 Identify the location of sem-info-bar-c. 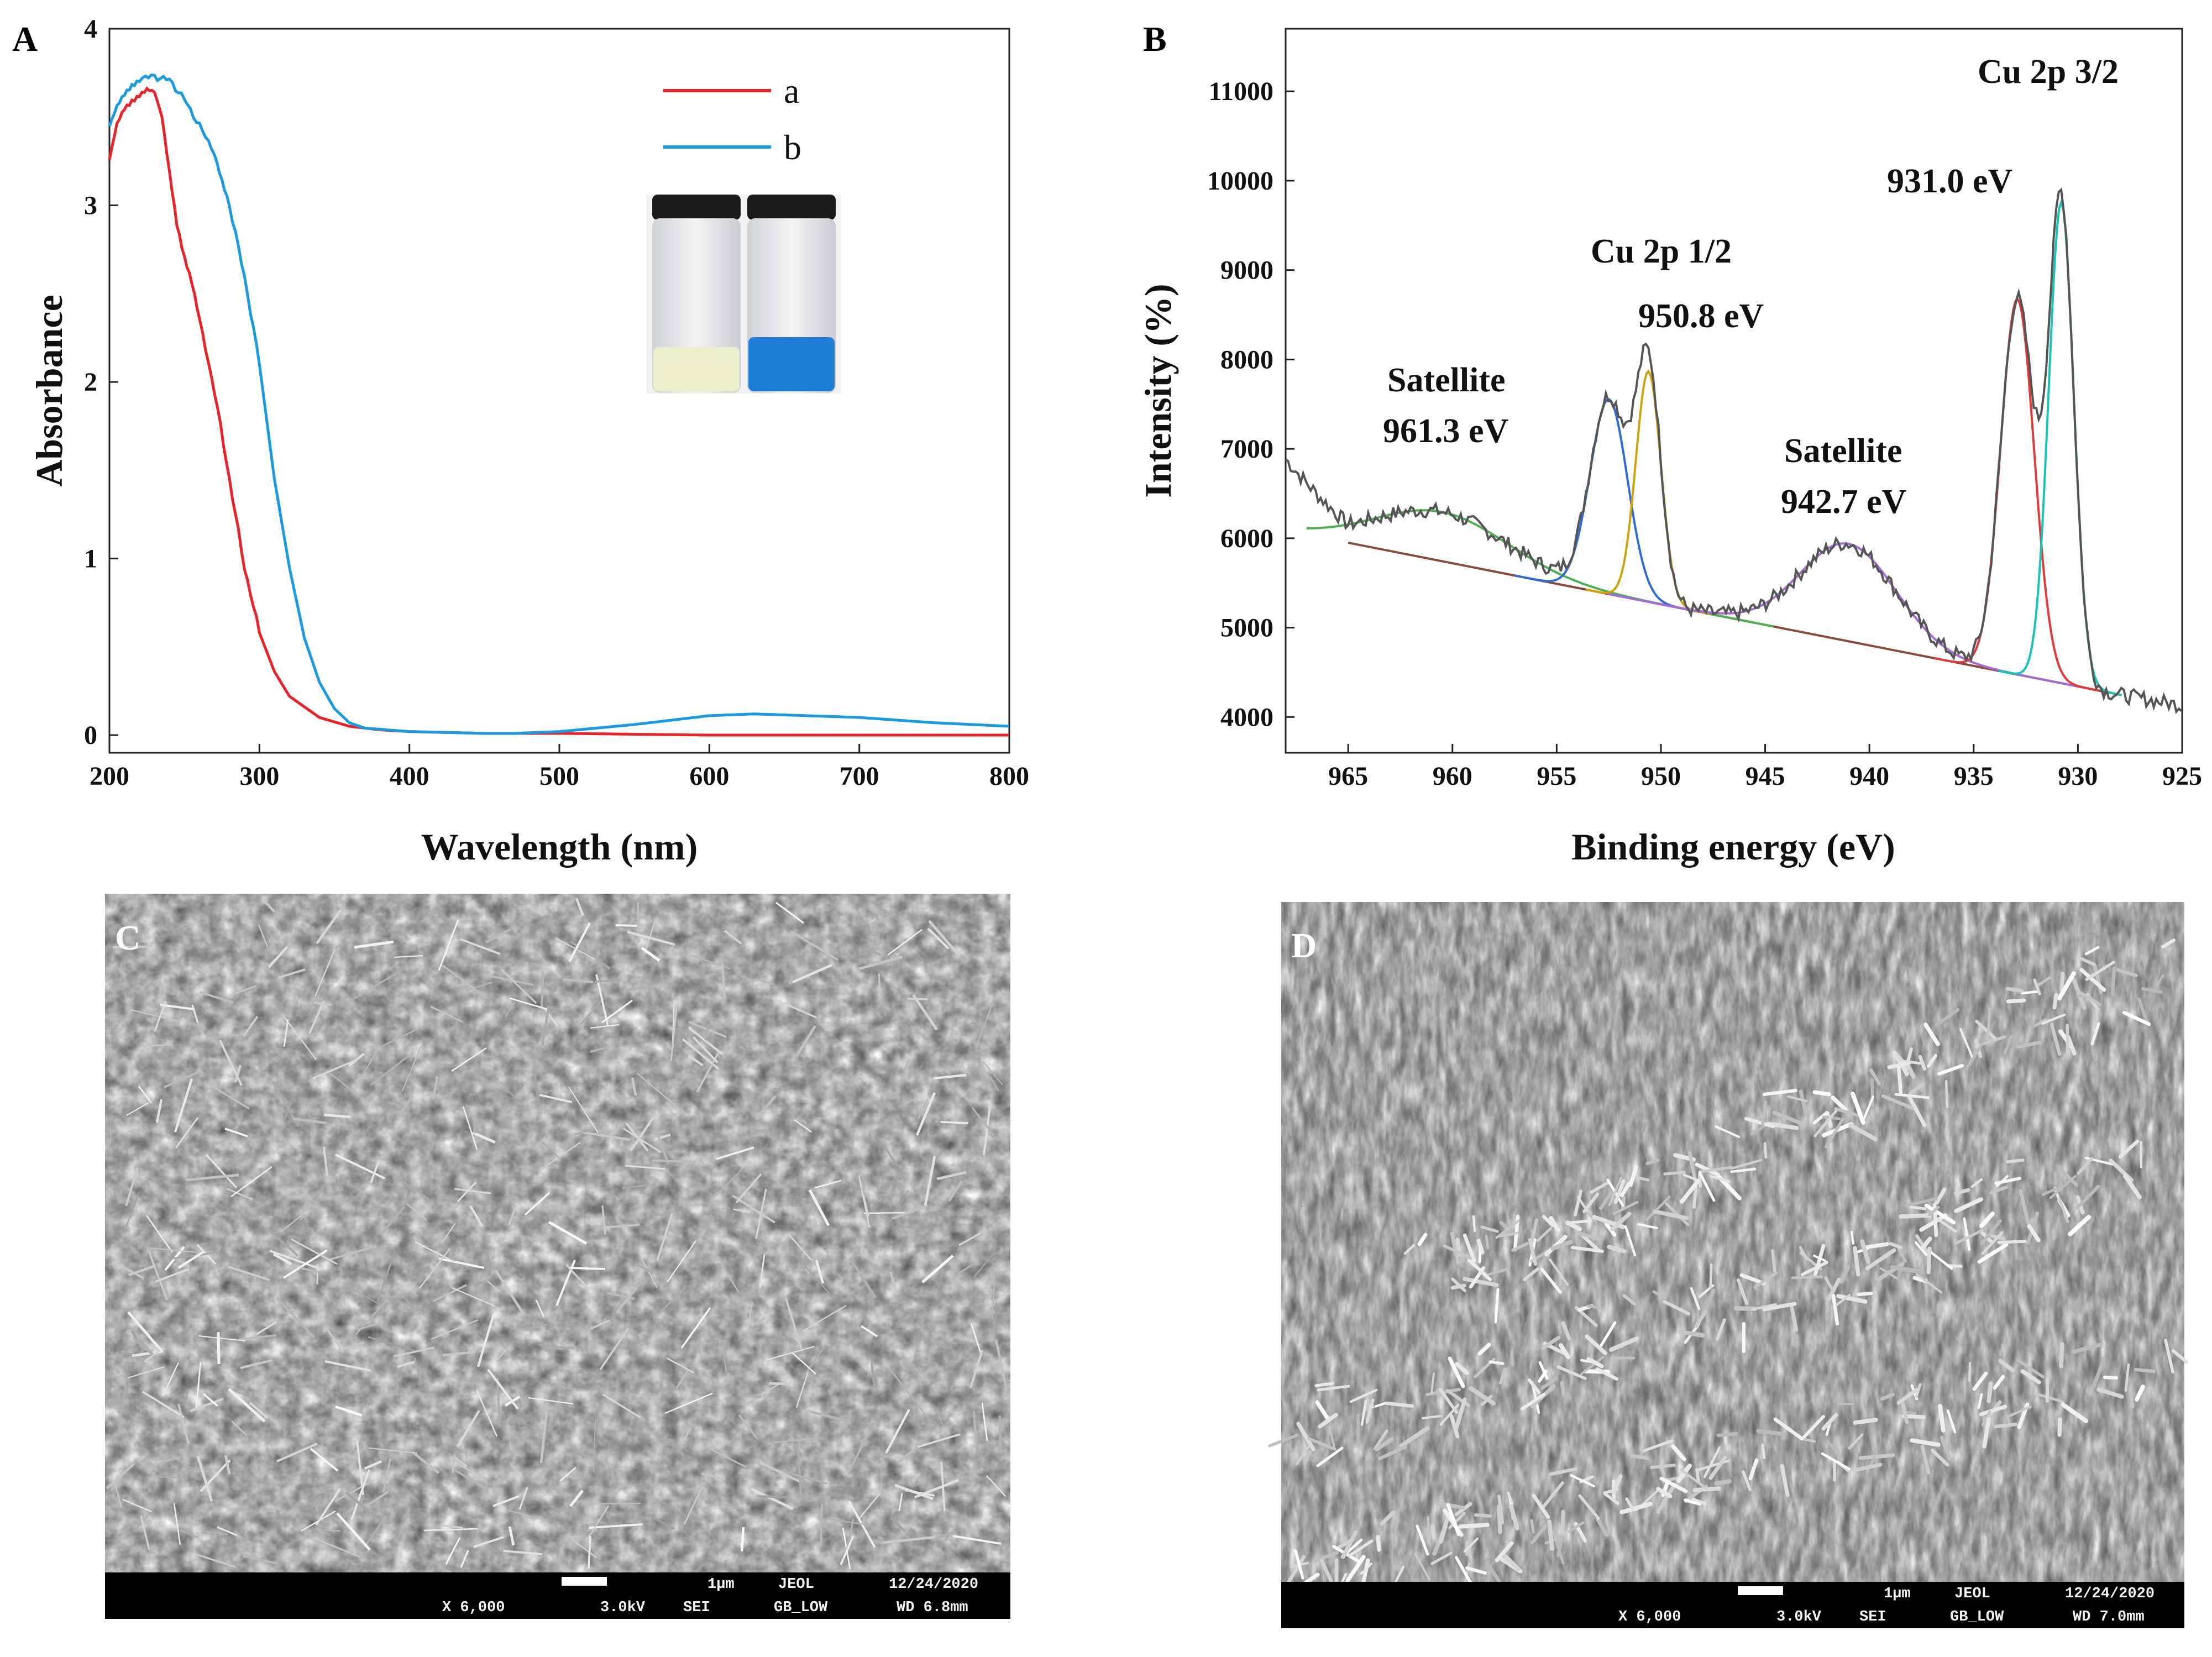
(557, 1595).